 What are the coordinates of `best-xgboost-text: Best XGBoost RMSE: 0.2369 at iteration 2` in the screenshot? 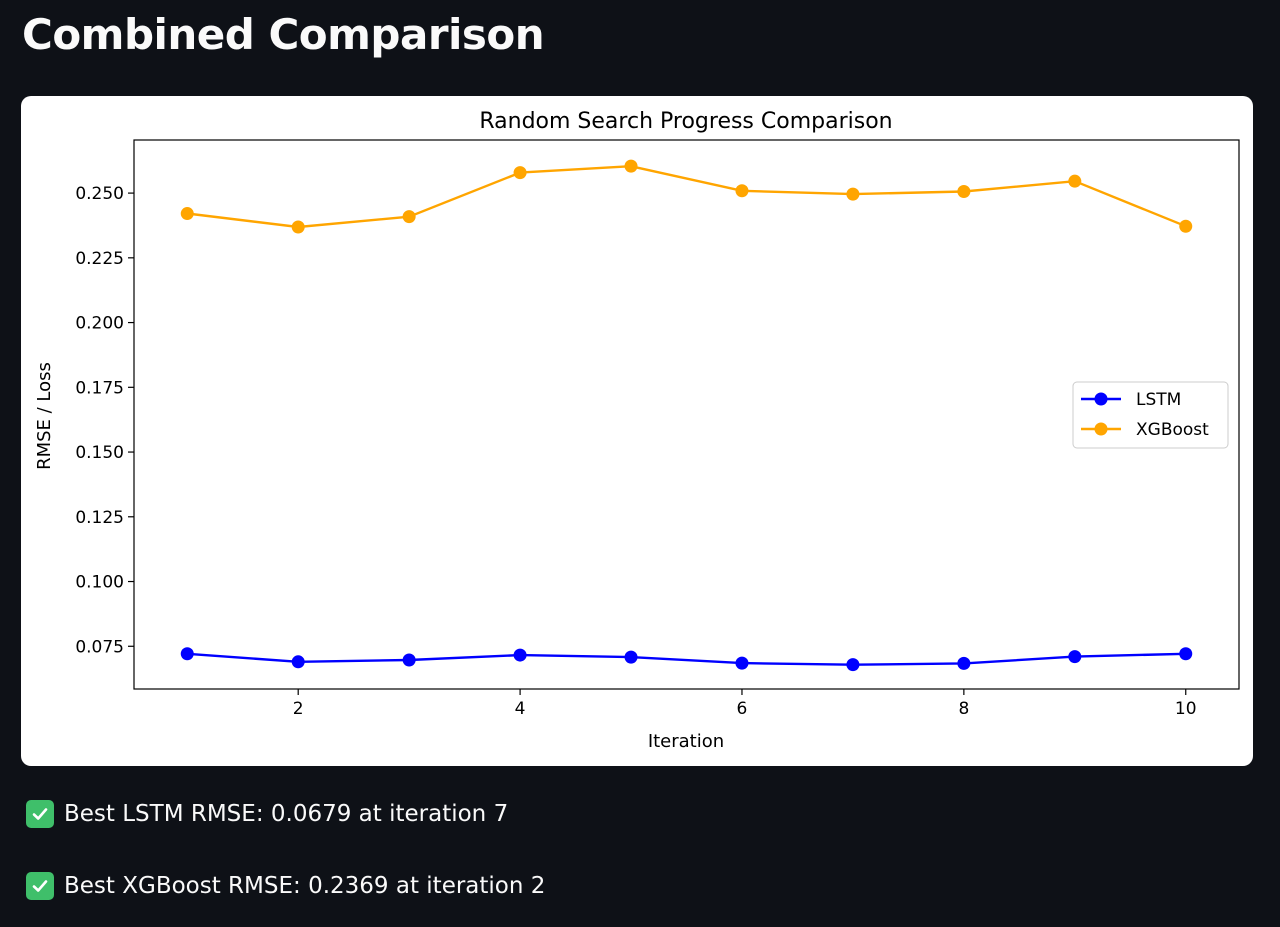 It's located at (305, 886).